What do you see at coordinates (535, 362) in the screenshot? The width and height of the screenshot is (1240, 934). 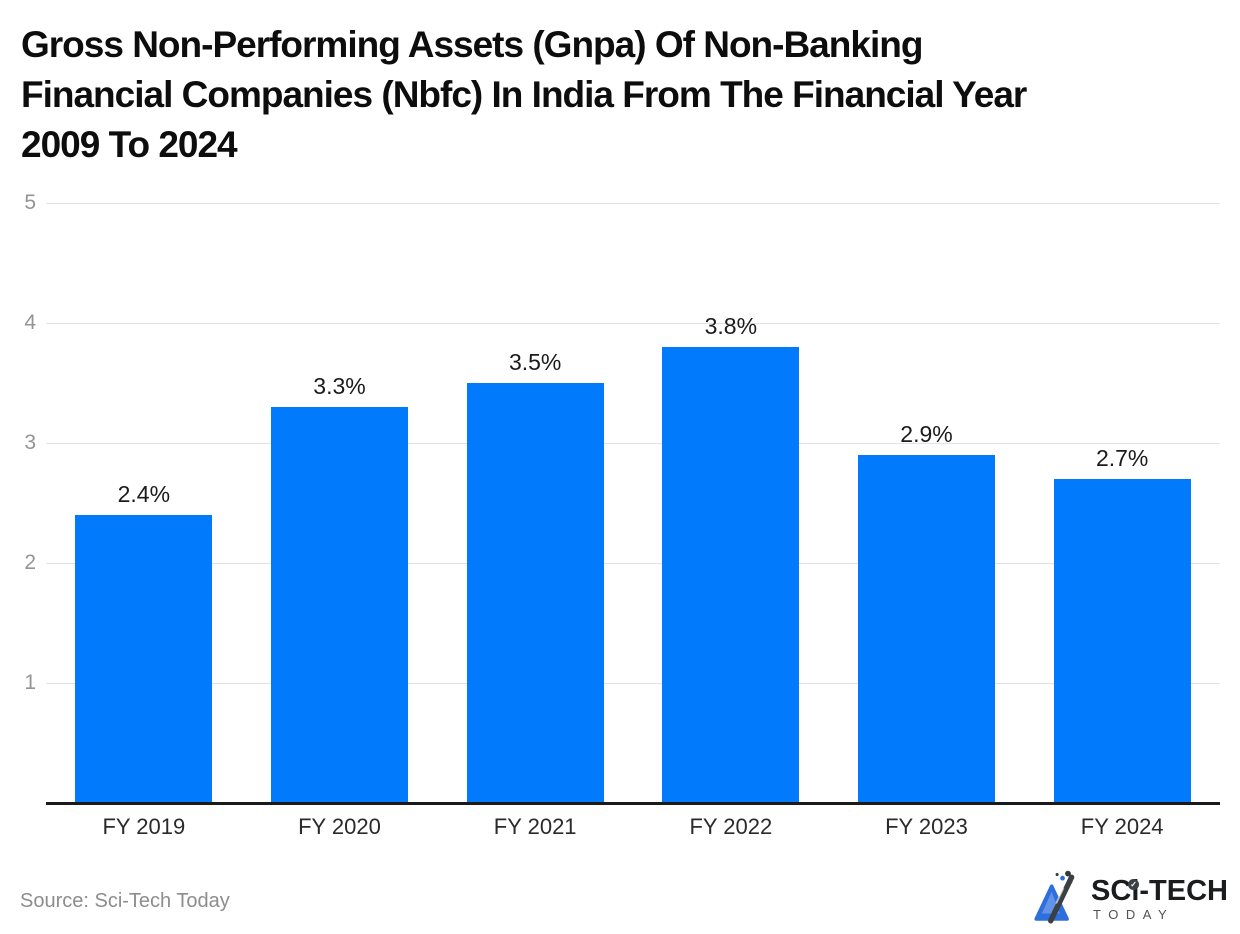 I see `bar-value-label: 3.5%` at bounding box center [535, 362].